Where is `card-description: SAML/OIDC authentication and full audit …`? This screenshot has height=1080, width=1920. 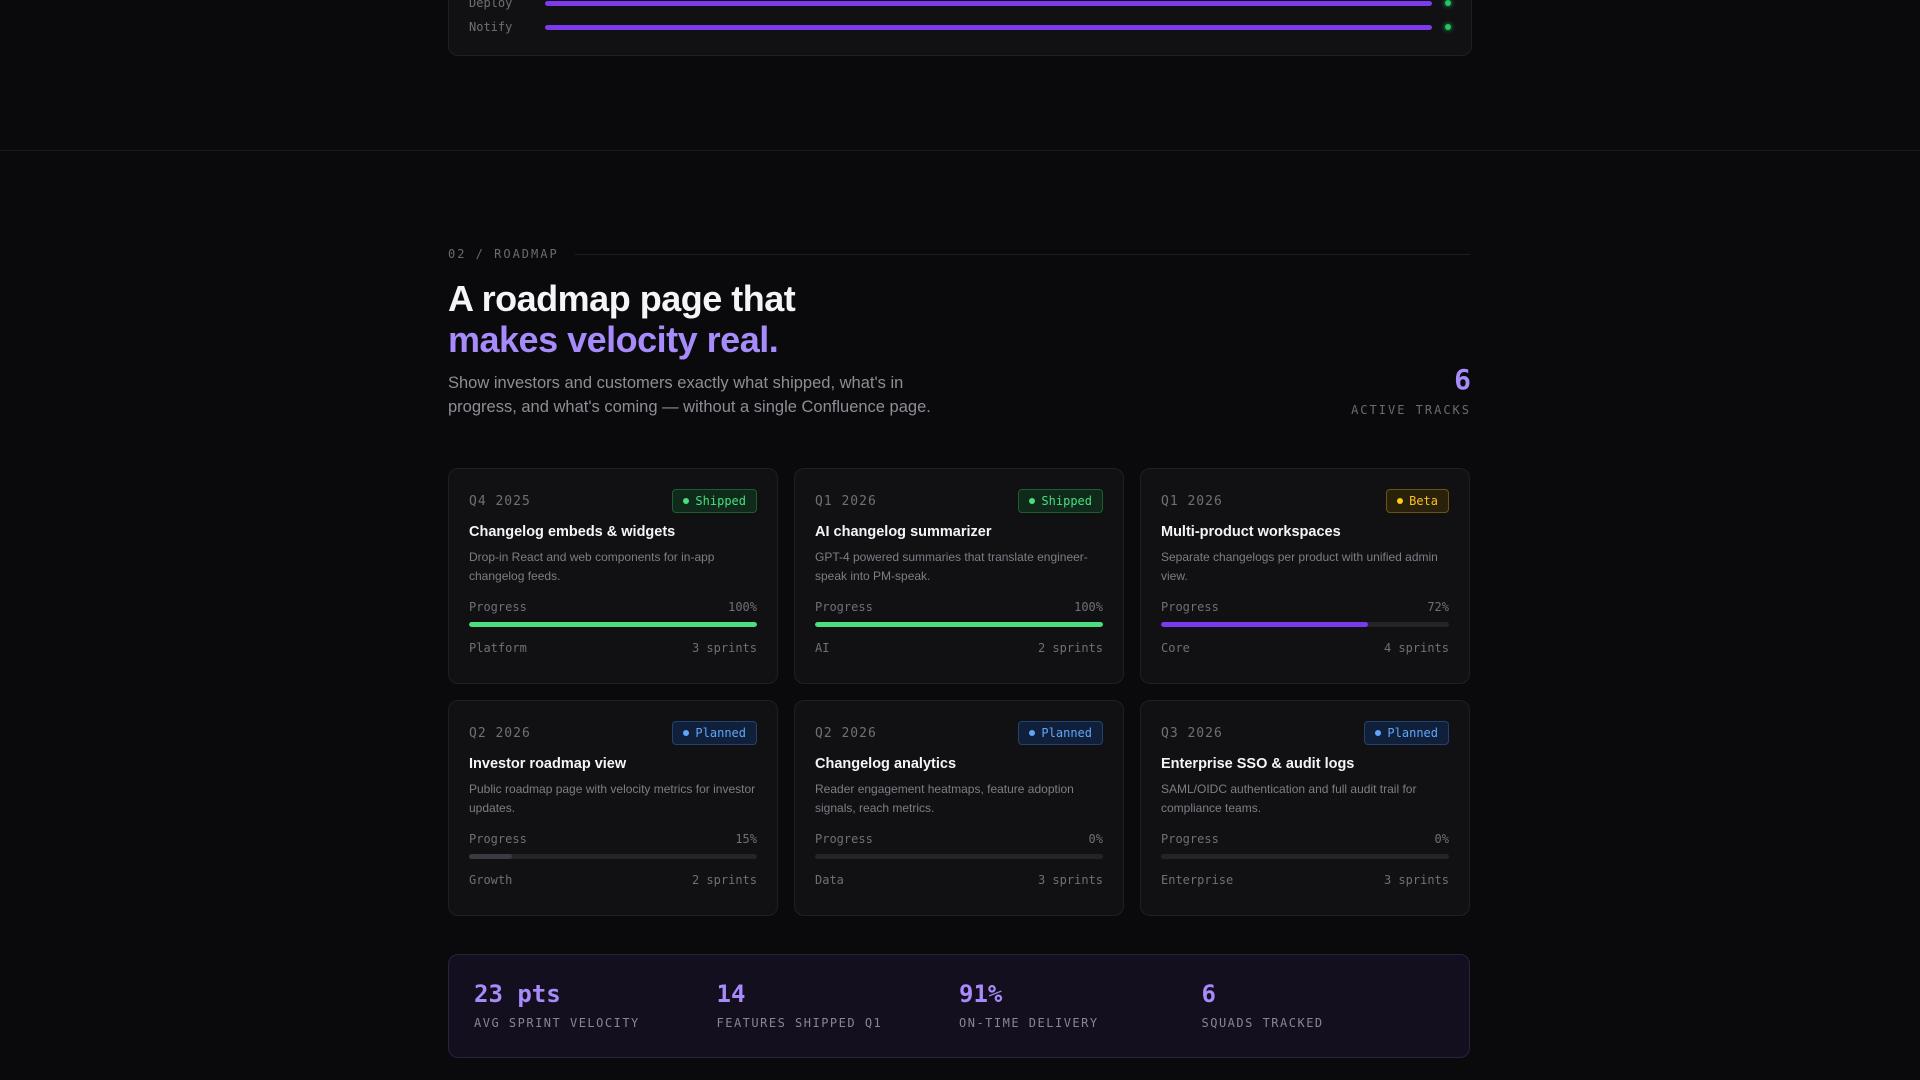 card-description: SAML/OIDC authentication and full audit … is located at coordinates (1289, 798).